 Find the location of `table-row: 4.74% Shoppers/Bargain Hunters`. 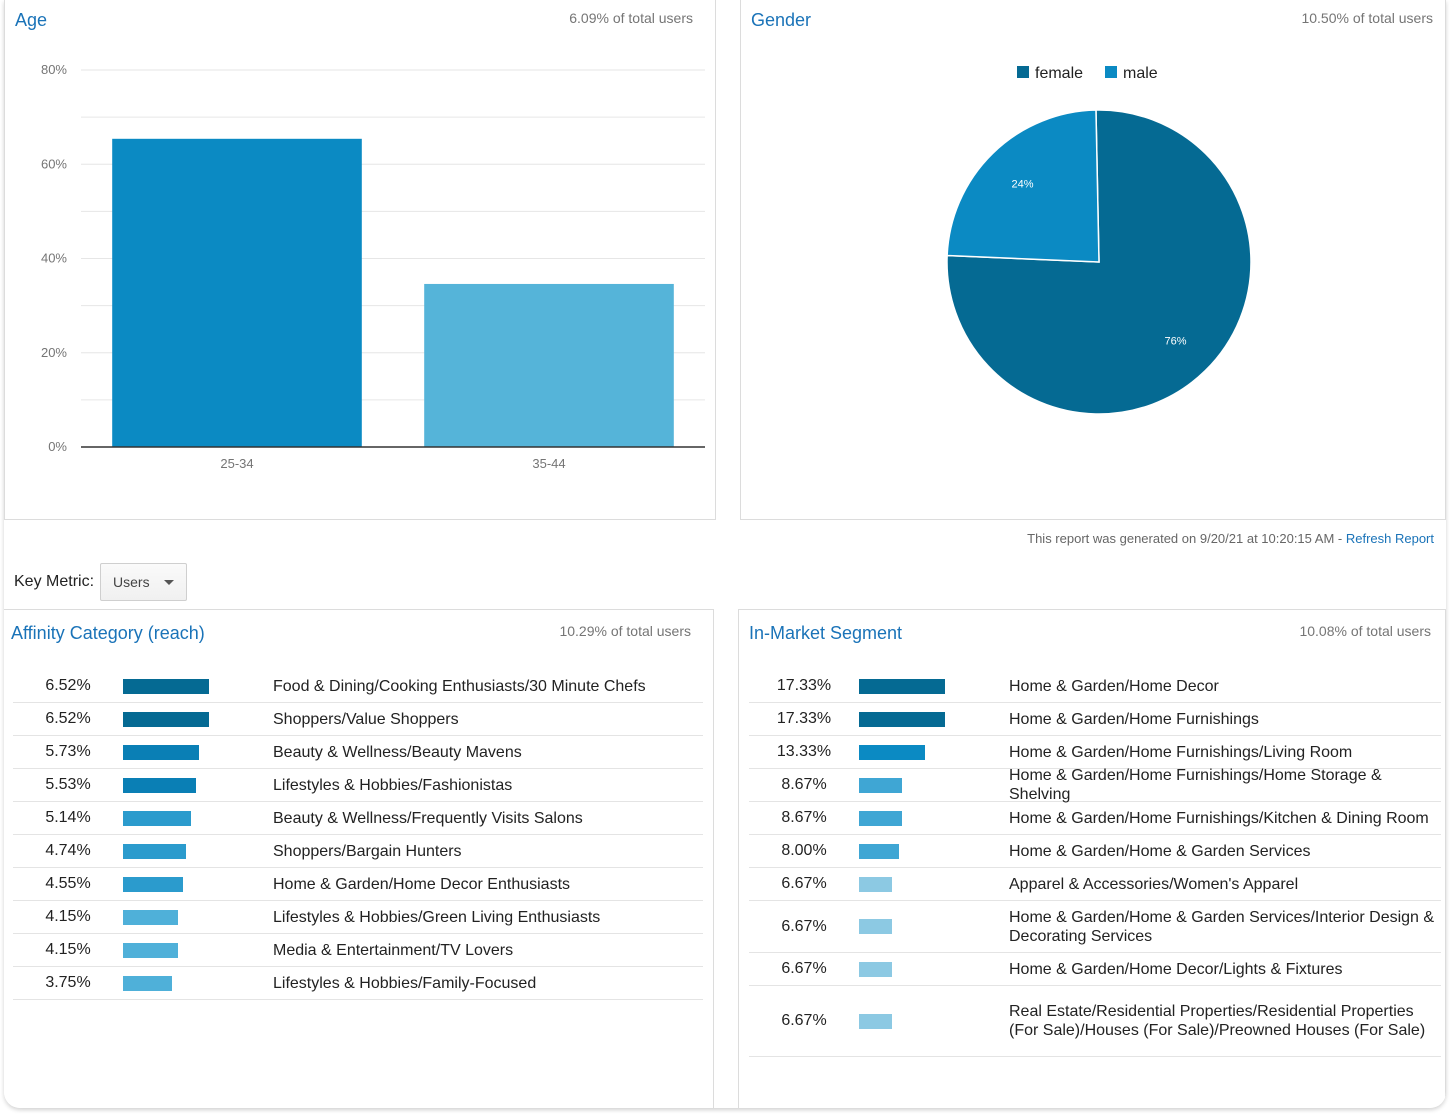

table-row: 4.74% Shoppers/Bargain Hunters is located at coordinates (358, 851).